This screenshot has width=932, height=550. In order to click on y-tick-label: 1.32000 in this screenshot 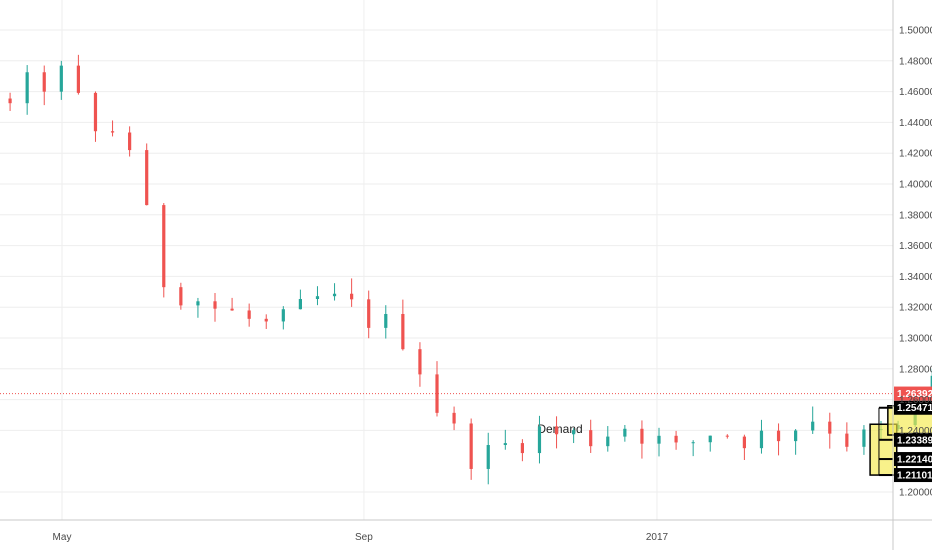, I will do `click(915, 308)`.